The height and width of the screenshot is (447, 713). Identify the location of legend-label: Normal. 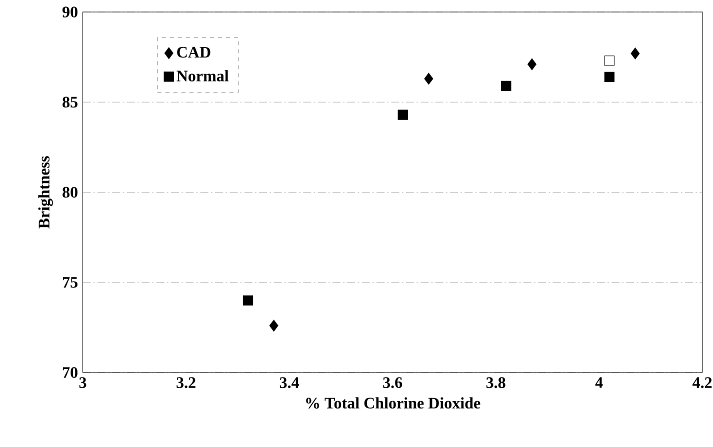
(202, 76).